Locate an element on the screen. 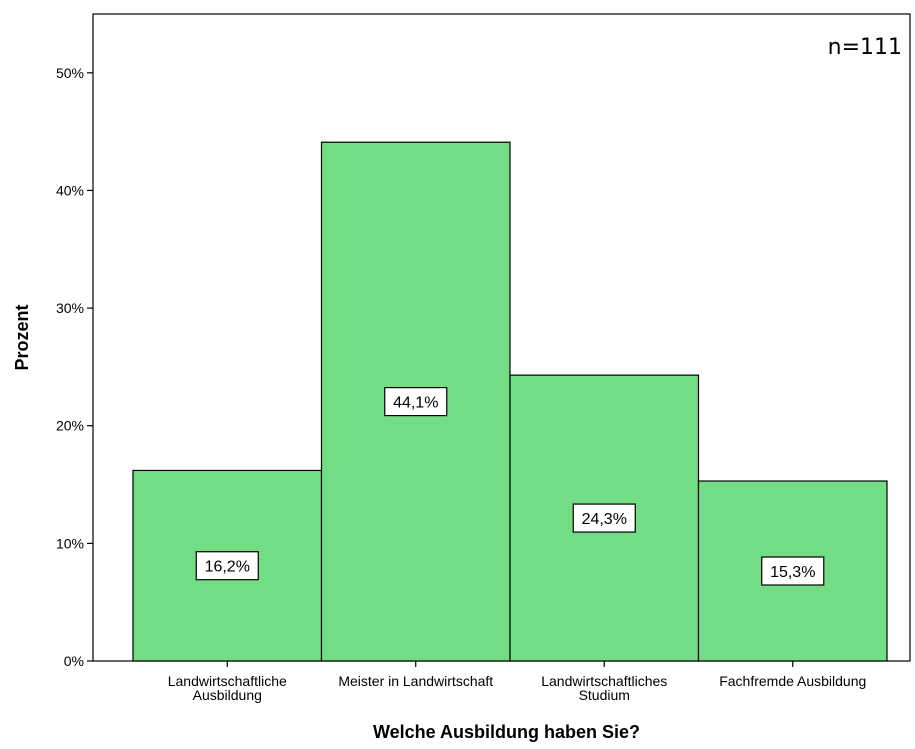  y-axis-title: Prozent is located at coordinates (22, 337).